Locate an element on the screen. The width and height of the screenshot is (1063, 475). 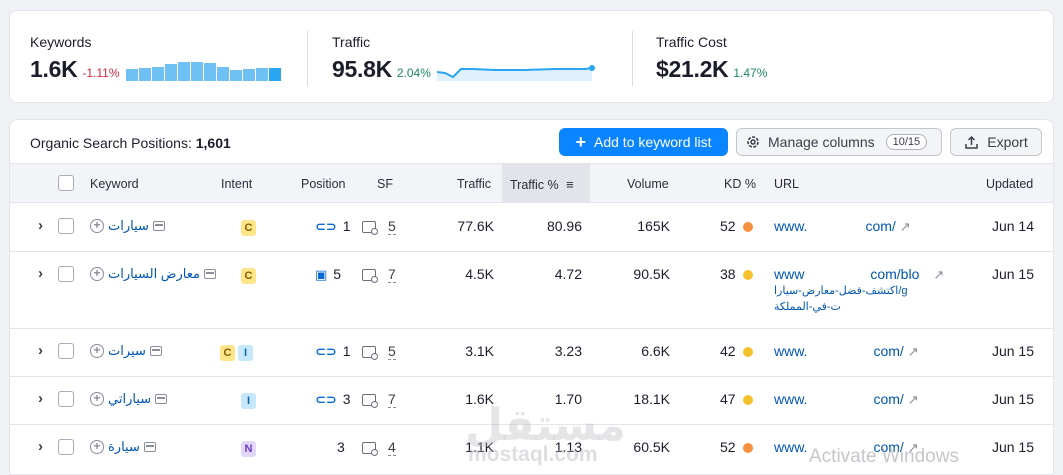
keyword-text: سيارة is located at coordinates (124, 446).